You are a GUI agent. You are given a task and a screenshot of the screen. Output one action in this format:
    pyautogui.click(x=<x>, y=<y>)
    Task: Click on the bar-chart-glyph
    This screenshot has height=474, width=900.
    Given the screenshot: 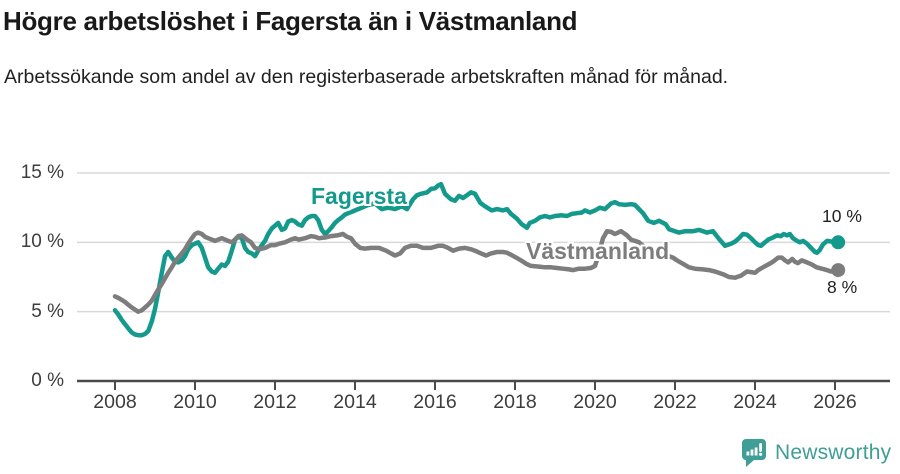 What is the action you would take?
    pyautogui.click(x=748, y=453)
    